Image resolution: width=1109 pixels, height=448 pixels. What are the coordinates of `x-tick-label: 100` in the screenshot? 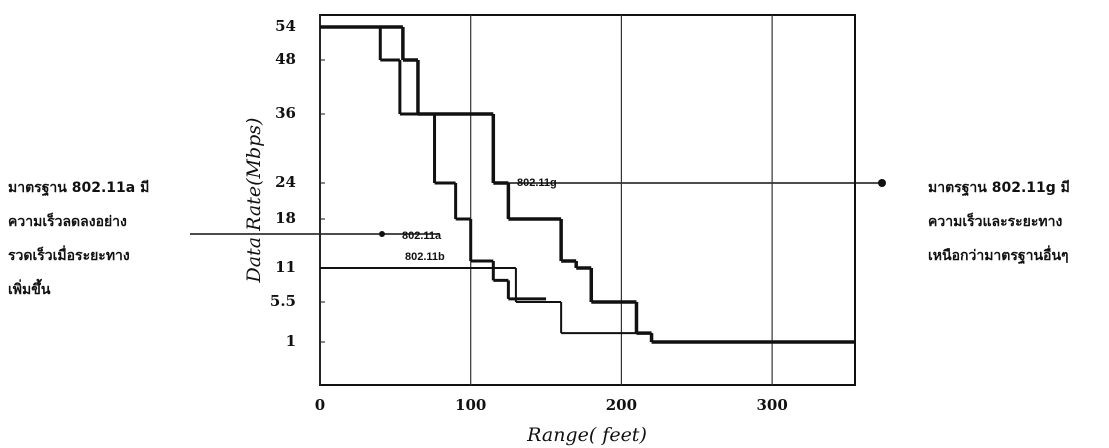 It's located at (470, 405).